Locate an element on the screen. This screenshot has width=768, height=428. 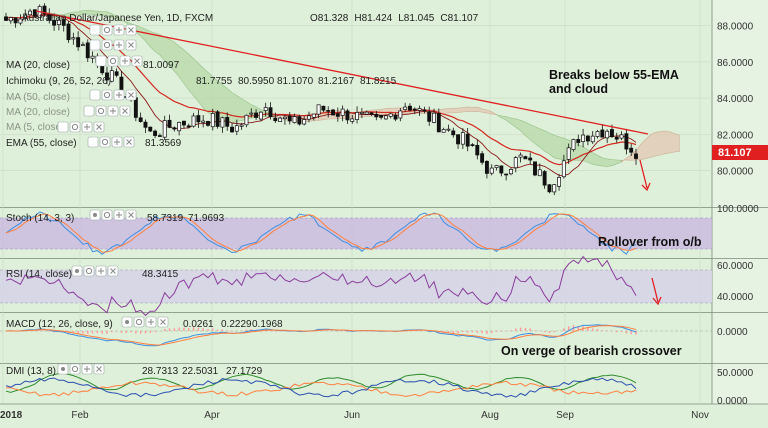
stoch-legend-label: Stoch (14, 3, 3) is located at coordinates (40, 218).